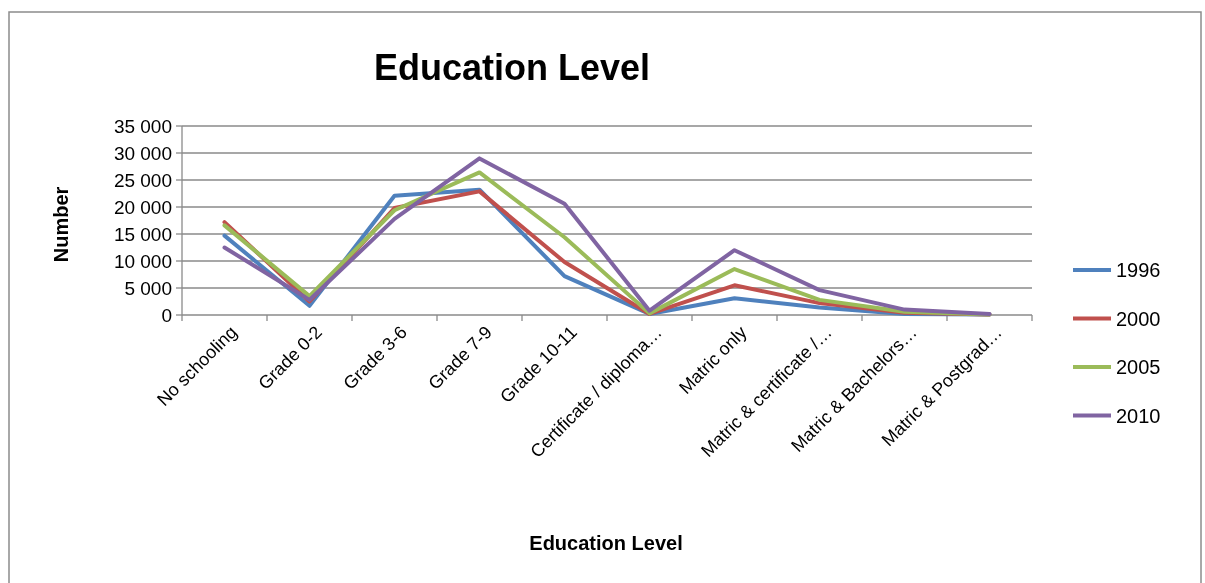  Describe the element at coordinates (142, 126) in the screenshot. I see `y-tick-label: 35 000` at that location.